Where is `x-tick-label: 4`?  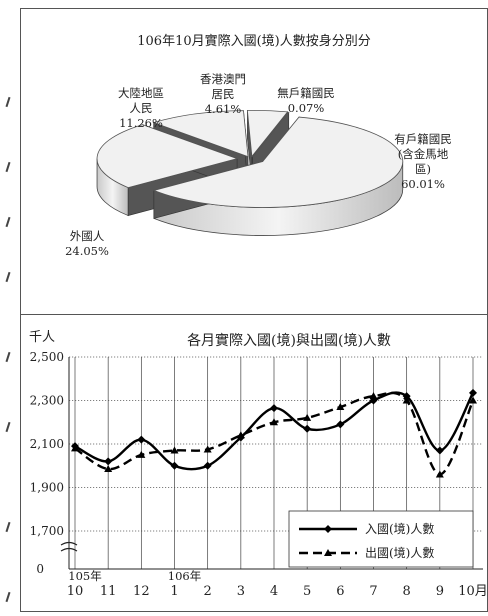 x-tick-label: 4 is located at coordinates (274, 591).